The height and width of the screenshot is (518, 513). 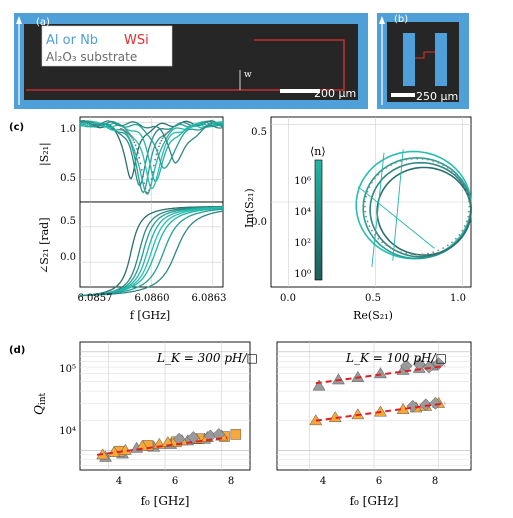 I want to click on c-top-curves, so click(x=151, y=157).